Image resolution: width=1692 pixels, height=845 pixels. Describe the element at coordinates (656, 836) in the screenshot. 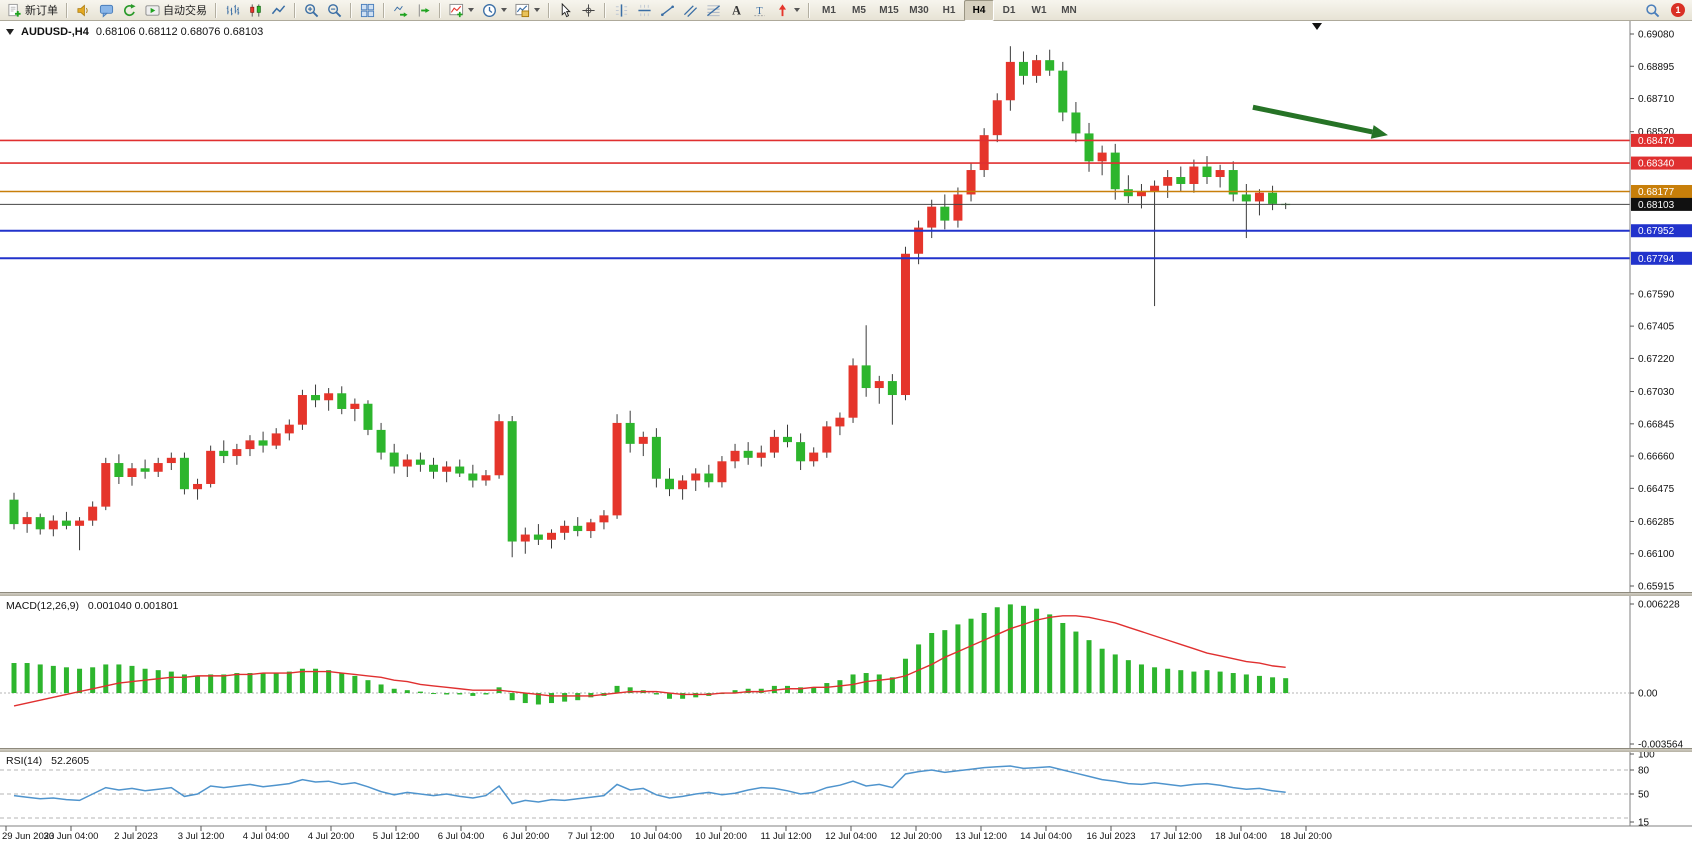

I see `svg-text: 10 Jul 04:00` at that location.